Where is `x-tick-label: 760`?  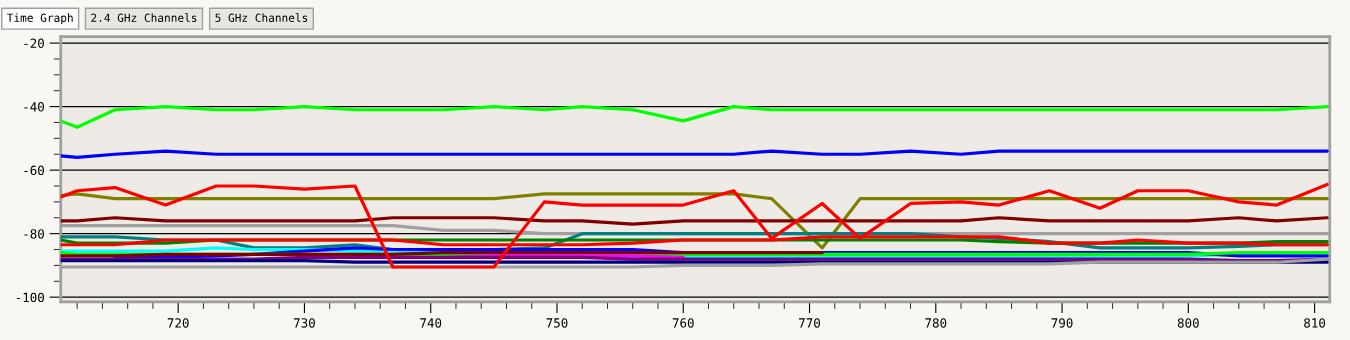
x-tick-label: 760 is located at coordinates (683, 323).